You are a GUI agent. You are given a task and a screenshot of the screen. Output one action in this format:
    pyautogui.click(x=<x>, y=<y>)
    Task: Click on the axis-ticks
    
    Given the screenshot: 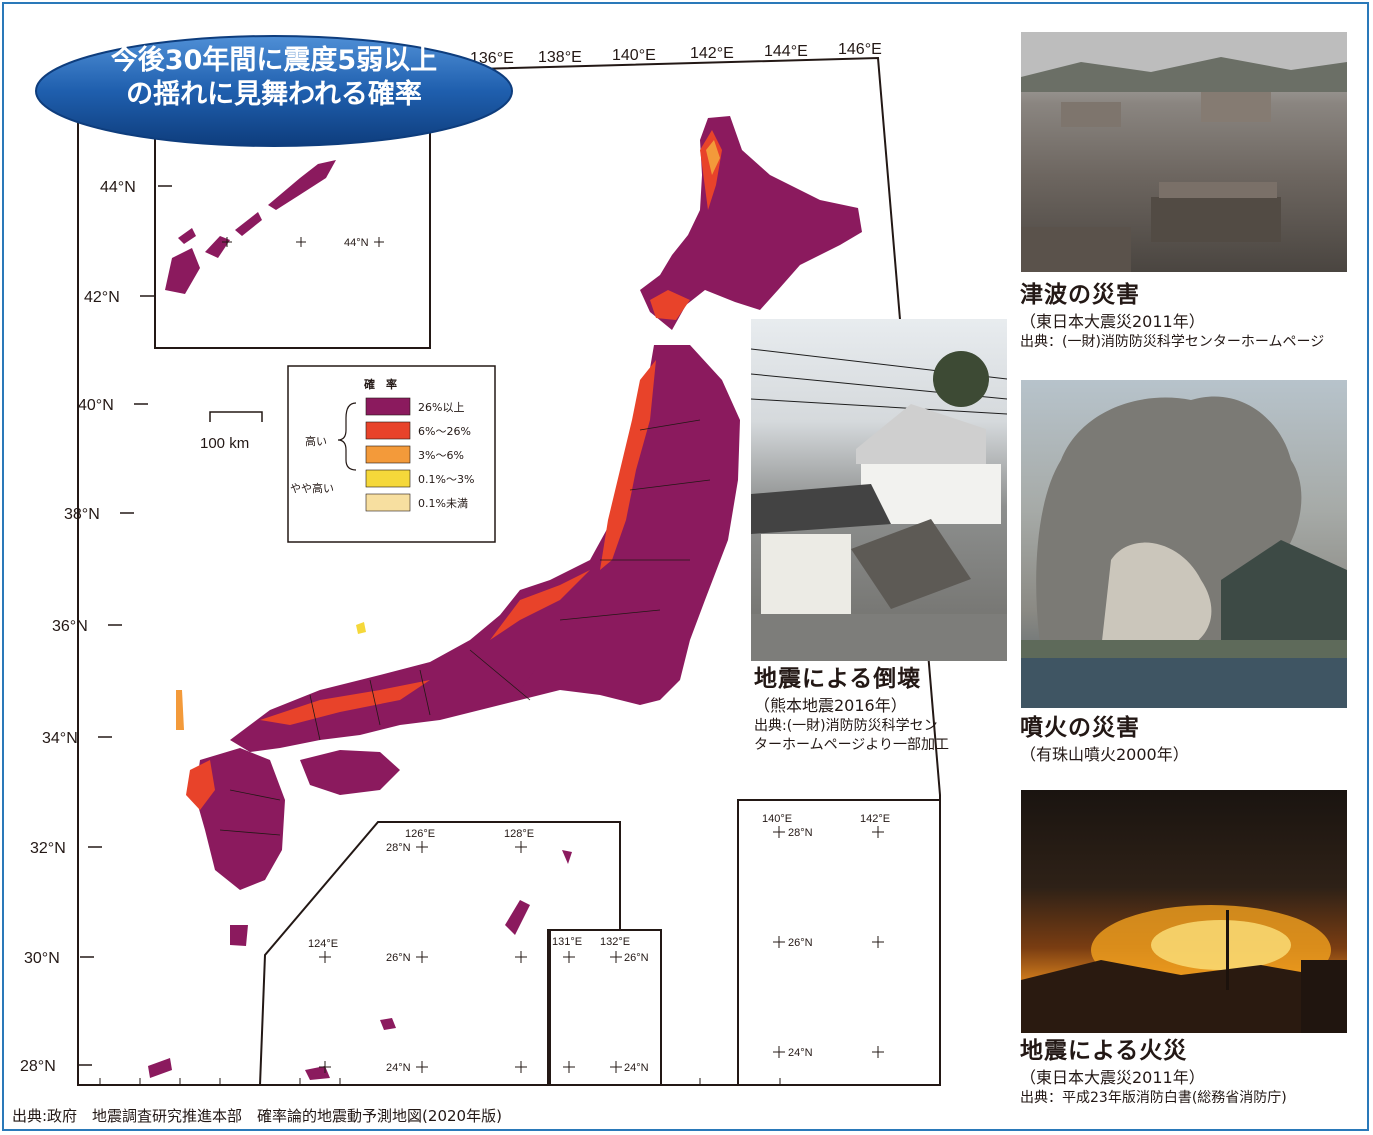 What is the action you would take?
    pyautogui.click(x=125, y=625)
    